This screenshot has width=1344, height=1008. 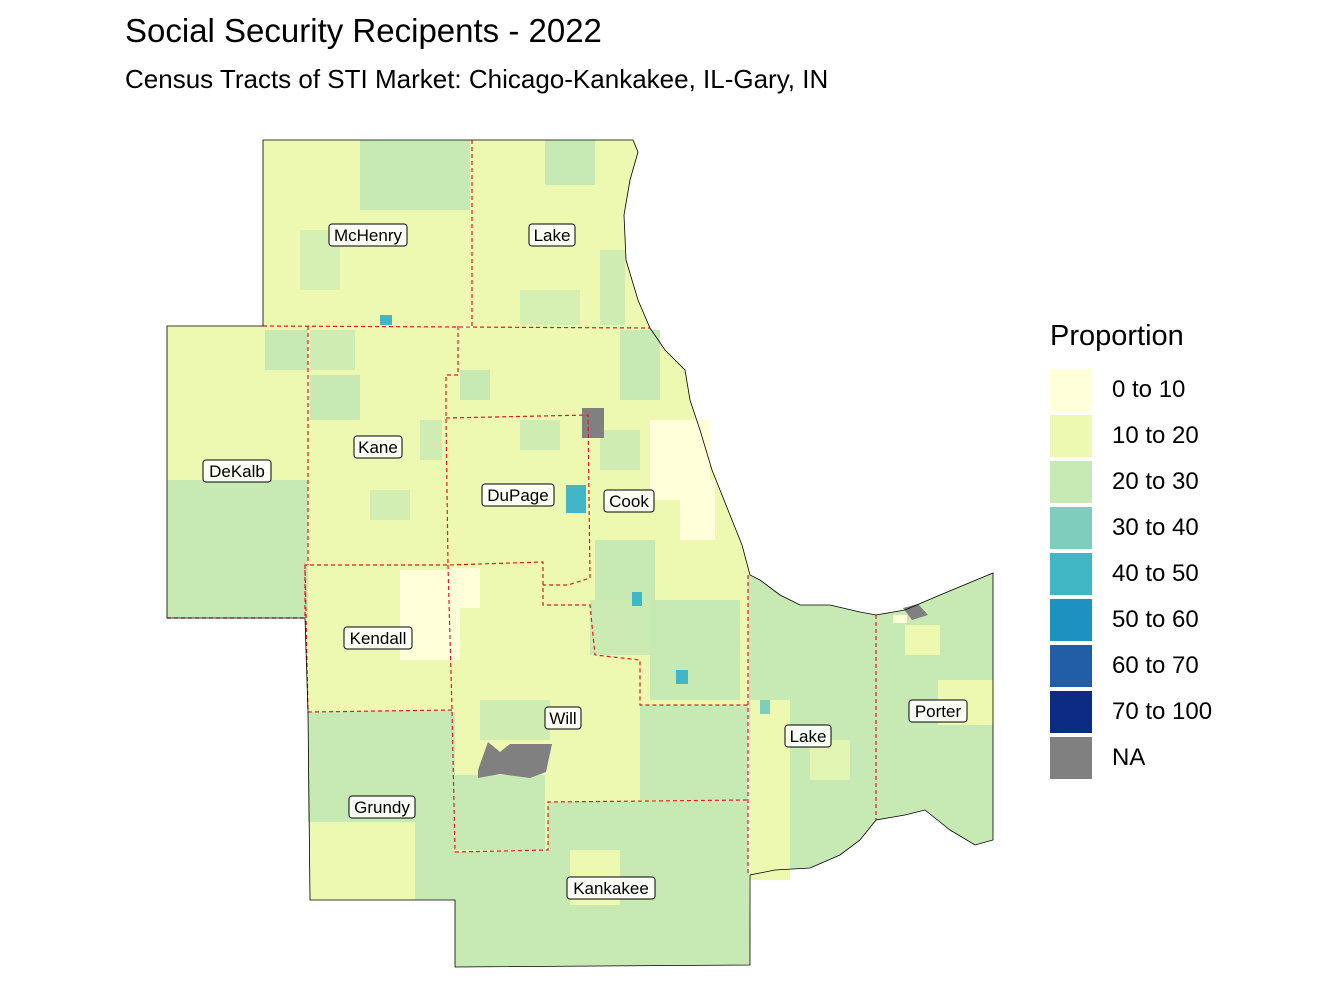 What do you see at coordinates (1117, 336) in the screenshot?
I see `legend-title: Proportion` at bounding box center [1117, 336].